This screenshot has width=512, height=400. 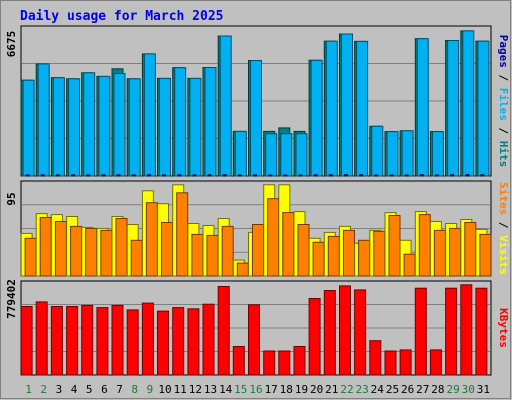 What do you see at coordinates (503, 255) in the screenshot?
I see `legend-visits: Visits` at bounding box center [503, 255].